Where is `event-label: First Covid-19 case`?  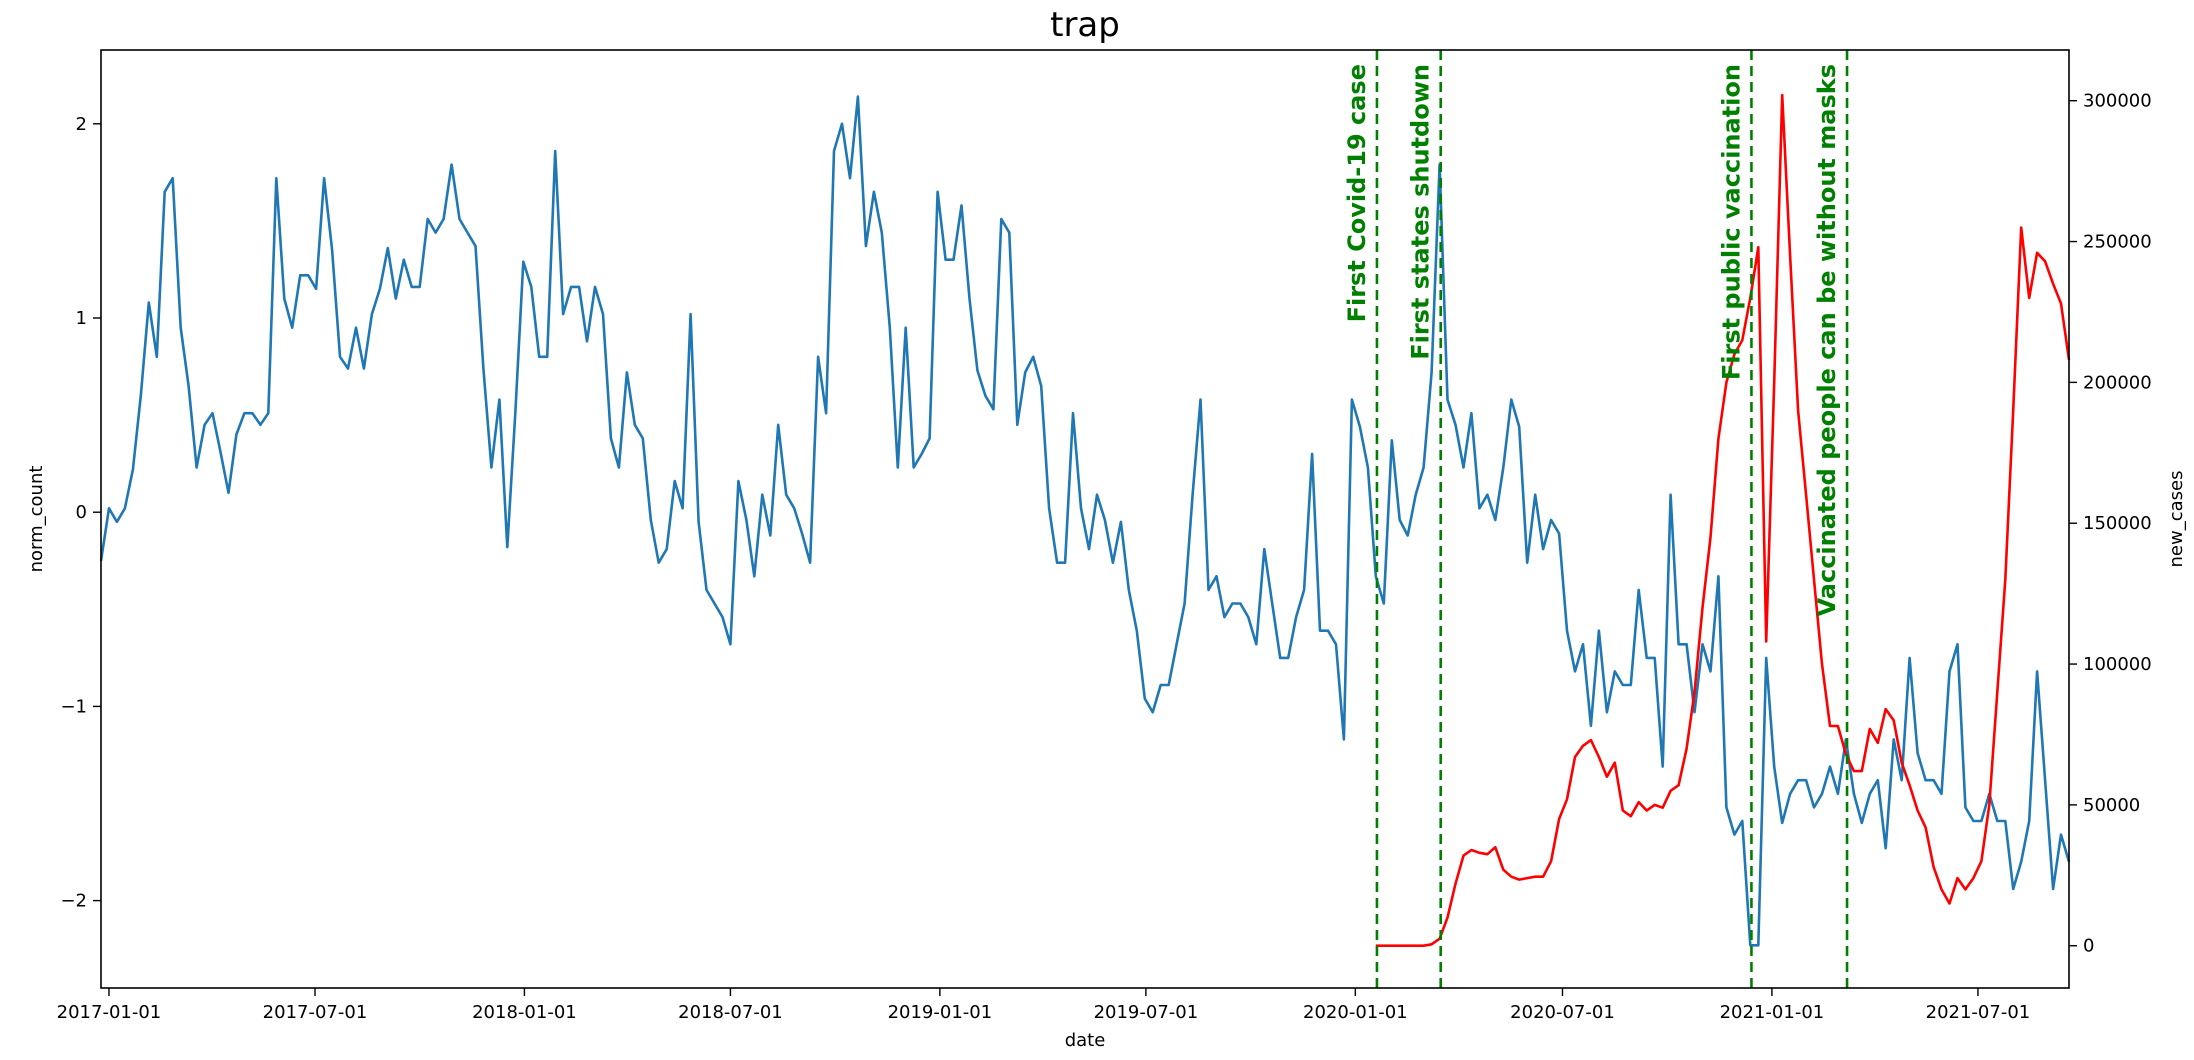 event-label: First Covid-19 case is located at coordinates (1357, 193).